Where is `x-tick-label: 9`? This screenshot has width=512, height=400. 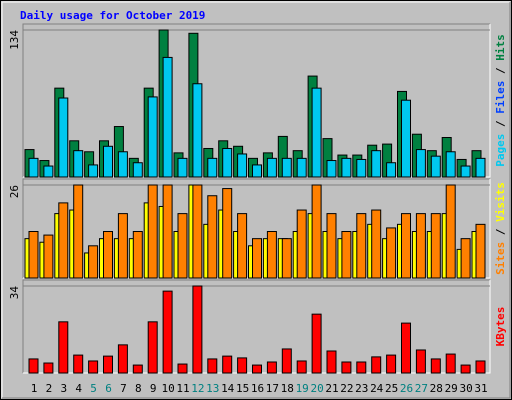 x-tick-label: 9 is located at coordinates (153, 388).